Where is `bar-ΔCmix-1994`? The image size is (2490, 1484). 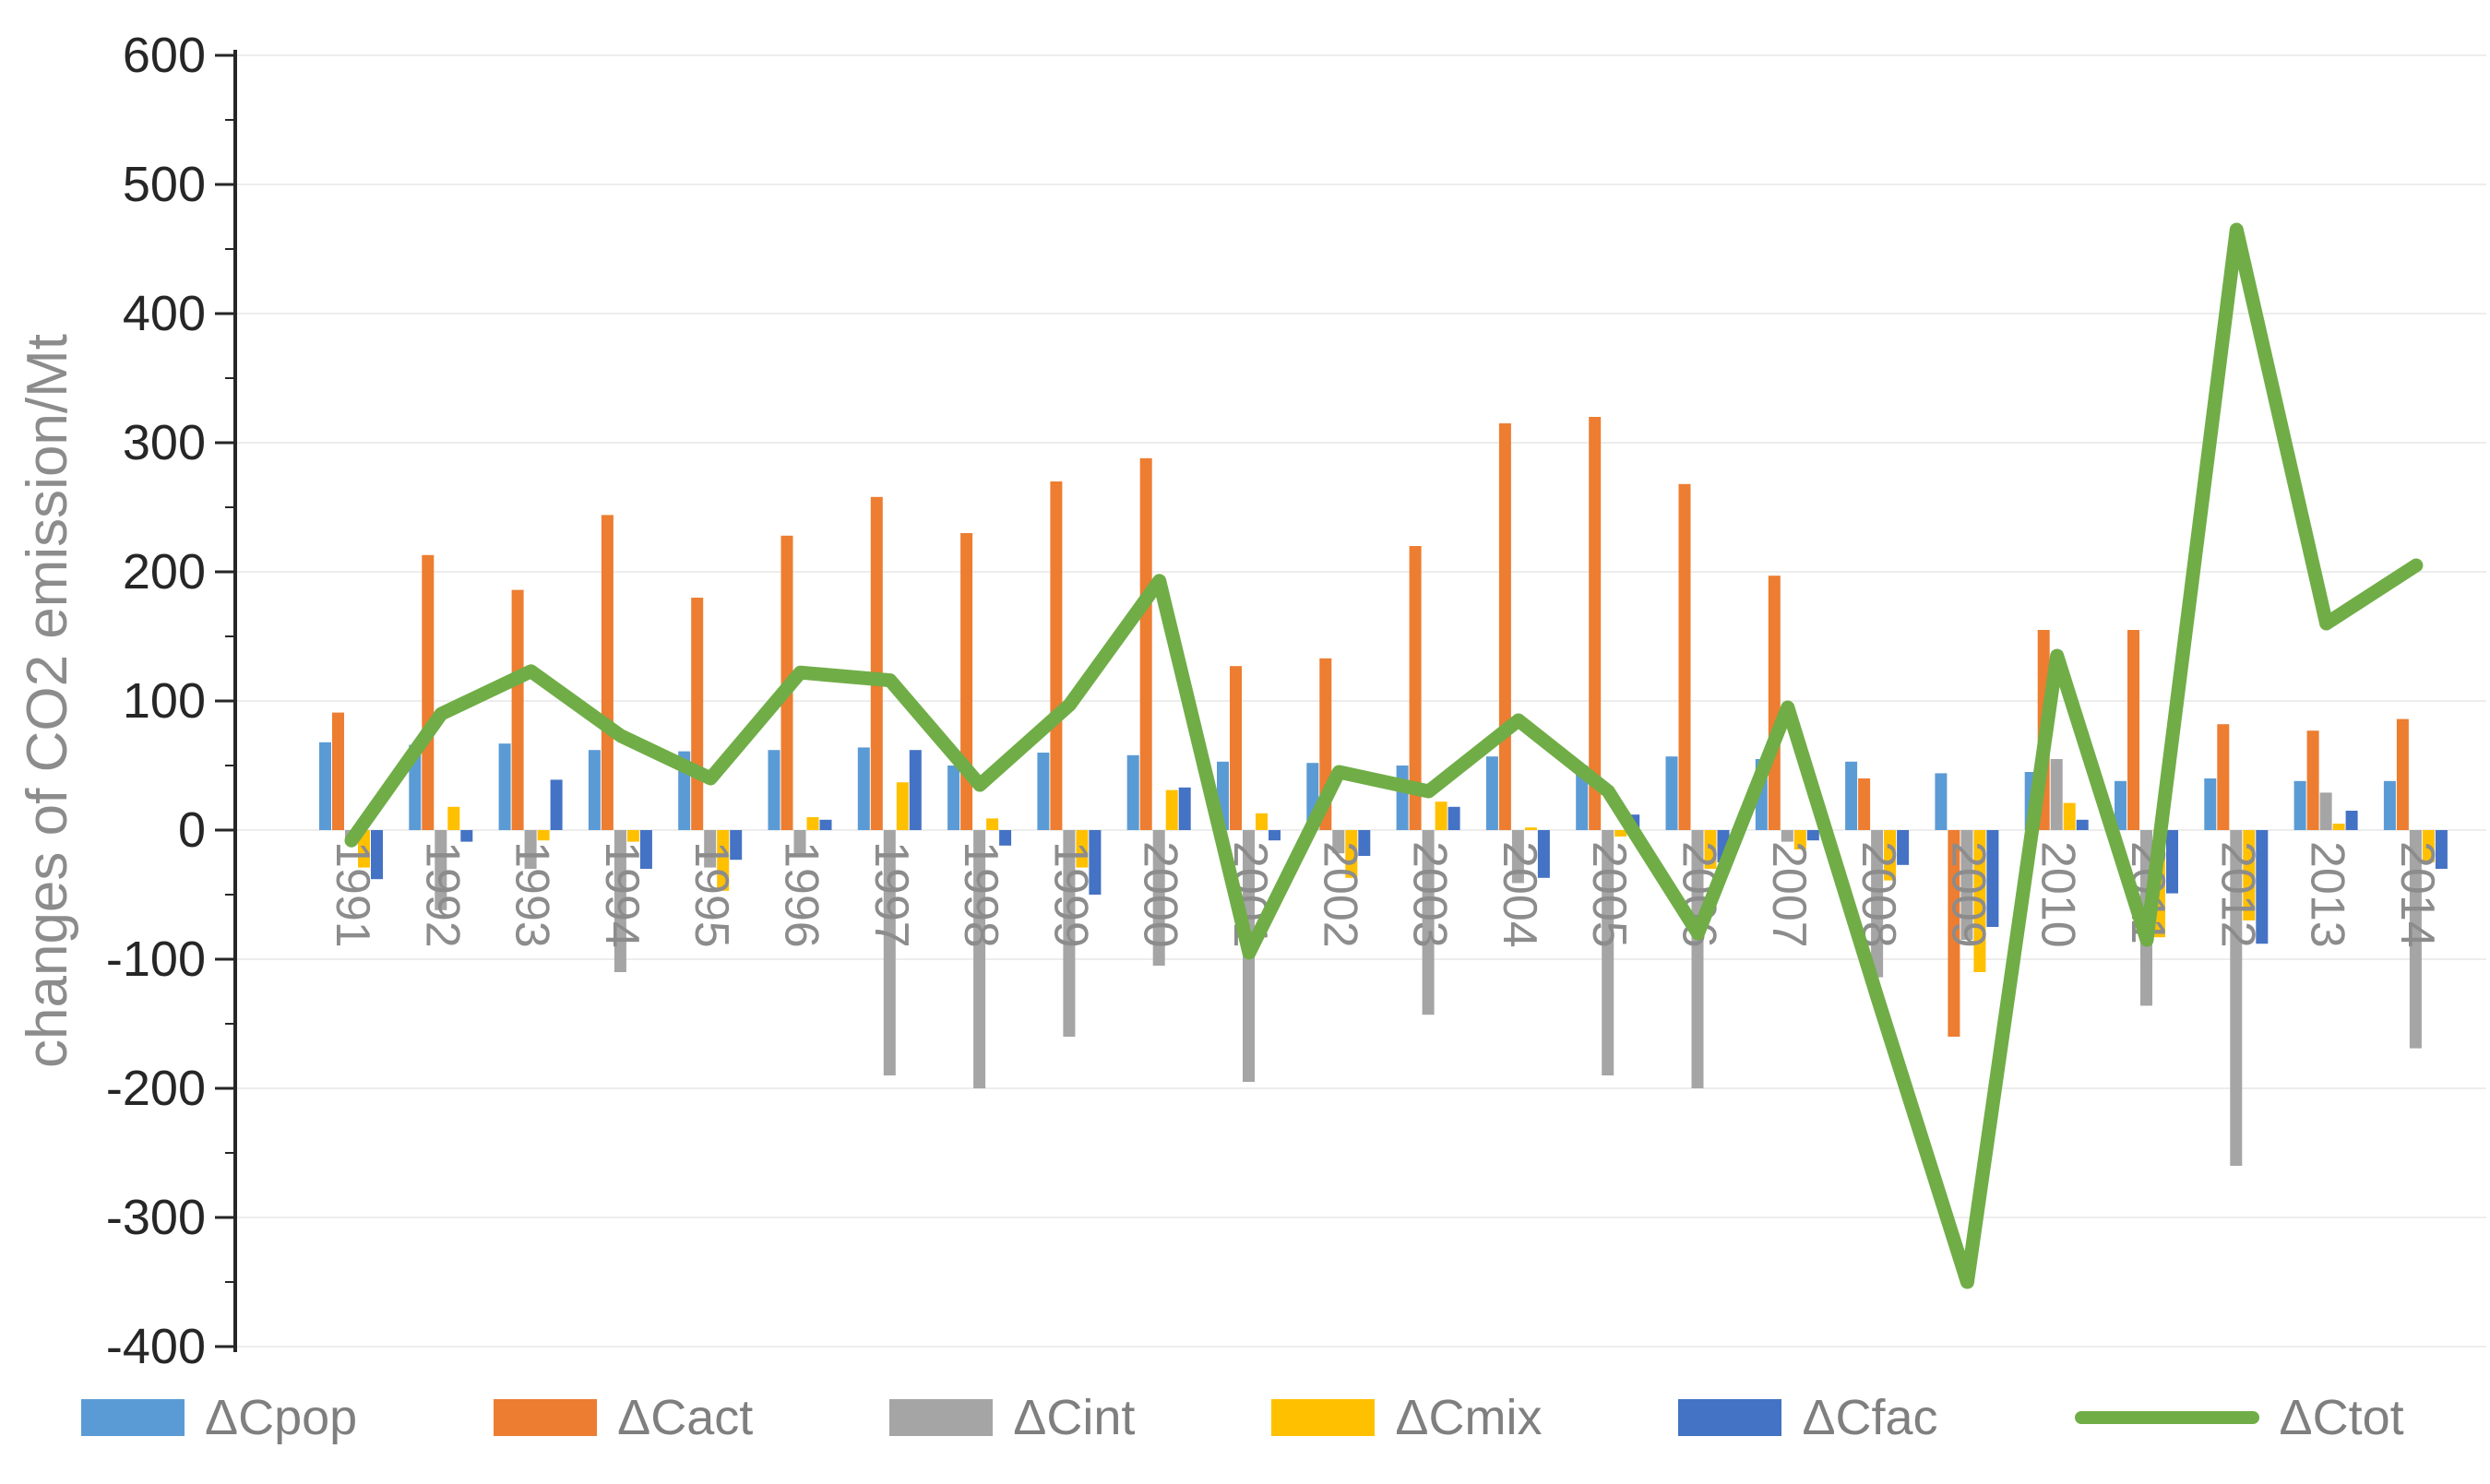
bar-ΔCmix-1994 is located at coordinates (632, 836).